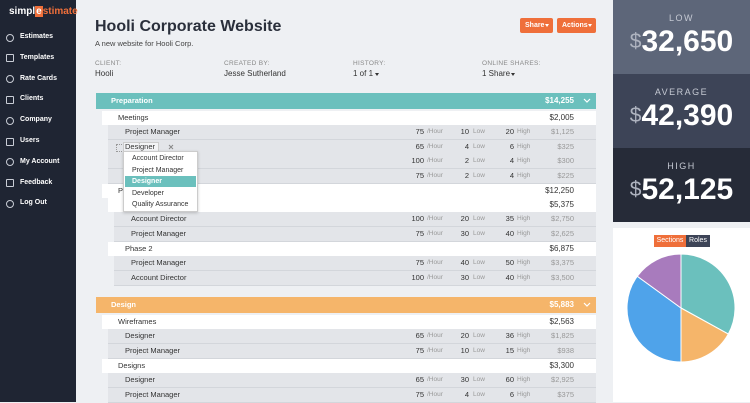  I want to click on meta-value: 1 of 1, so click(363, 73).